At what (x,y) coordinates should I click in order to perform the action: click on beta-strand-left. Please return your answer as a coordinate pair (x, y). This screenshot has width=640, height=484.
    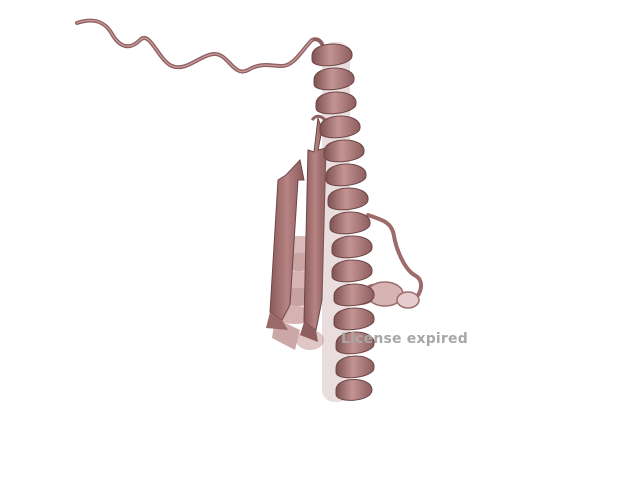
    Looking at the image, I should click on (285, 244).